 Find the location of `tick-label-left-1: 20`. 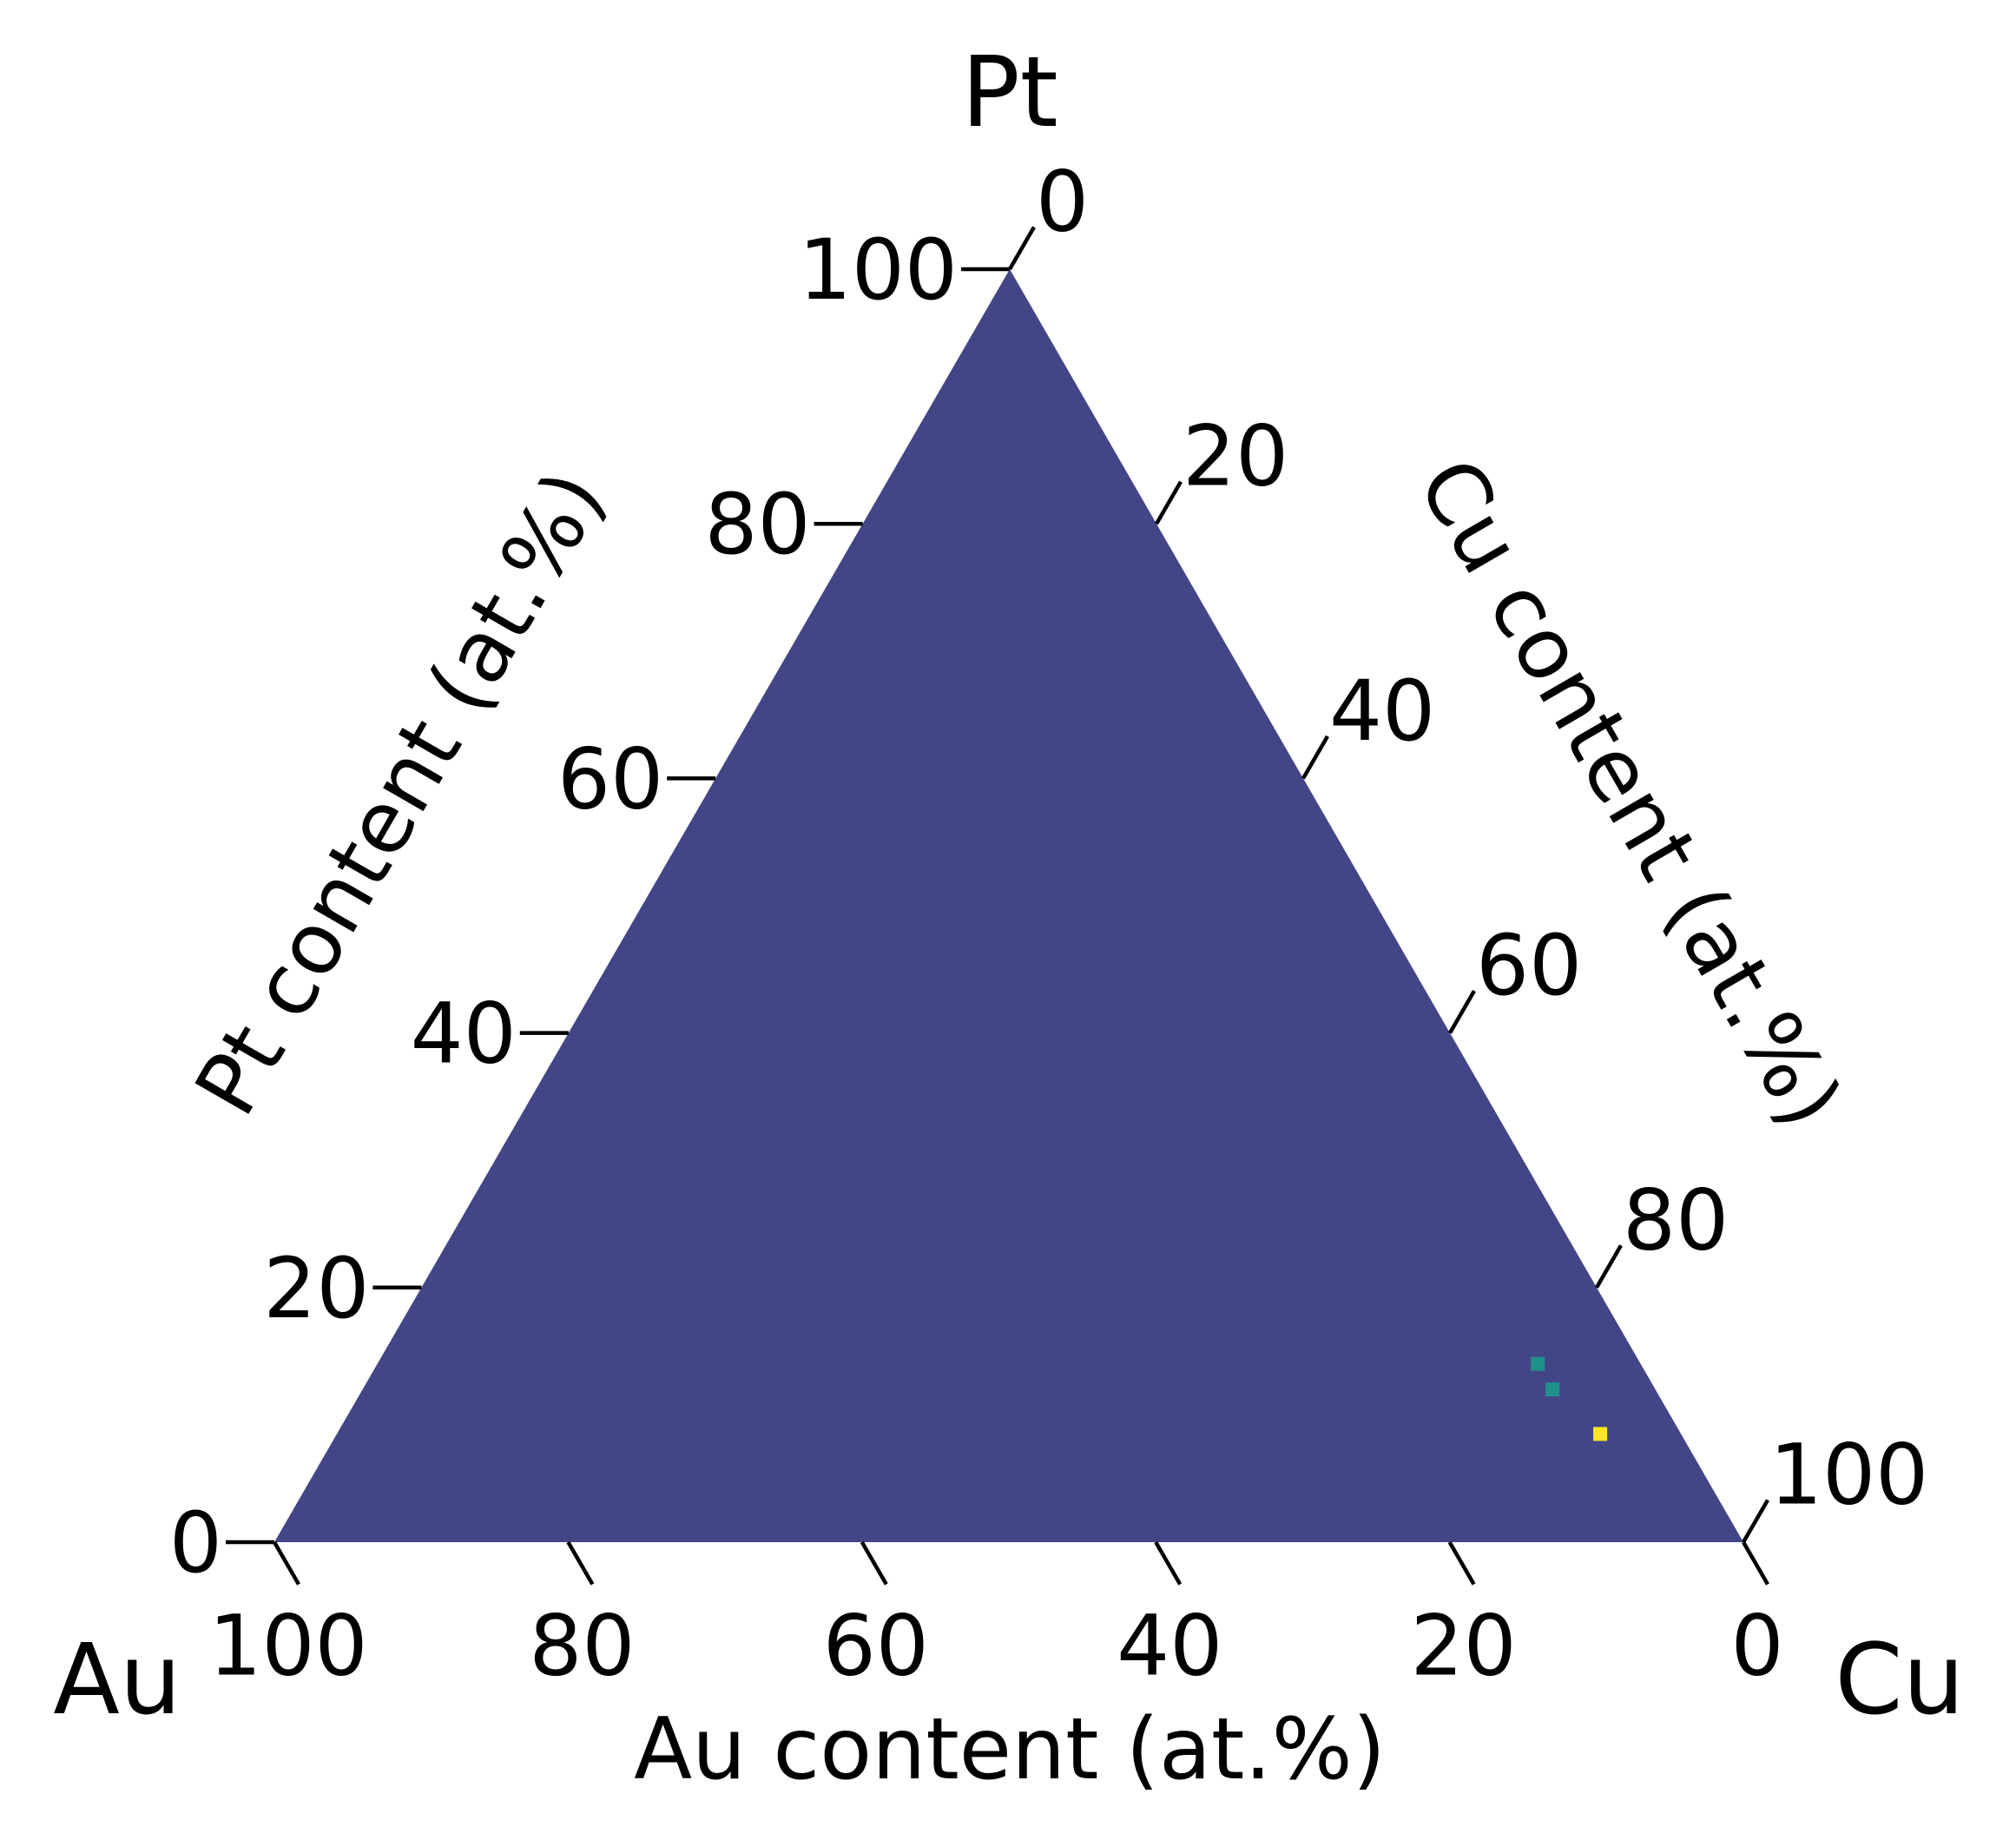

tick-label-left-1: 20 is located at coordinates (316, 1289).